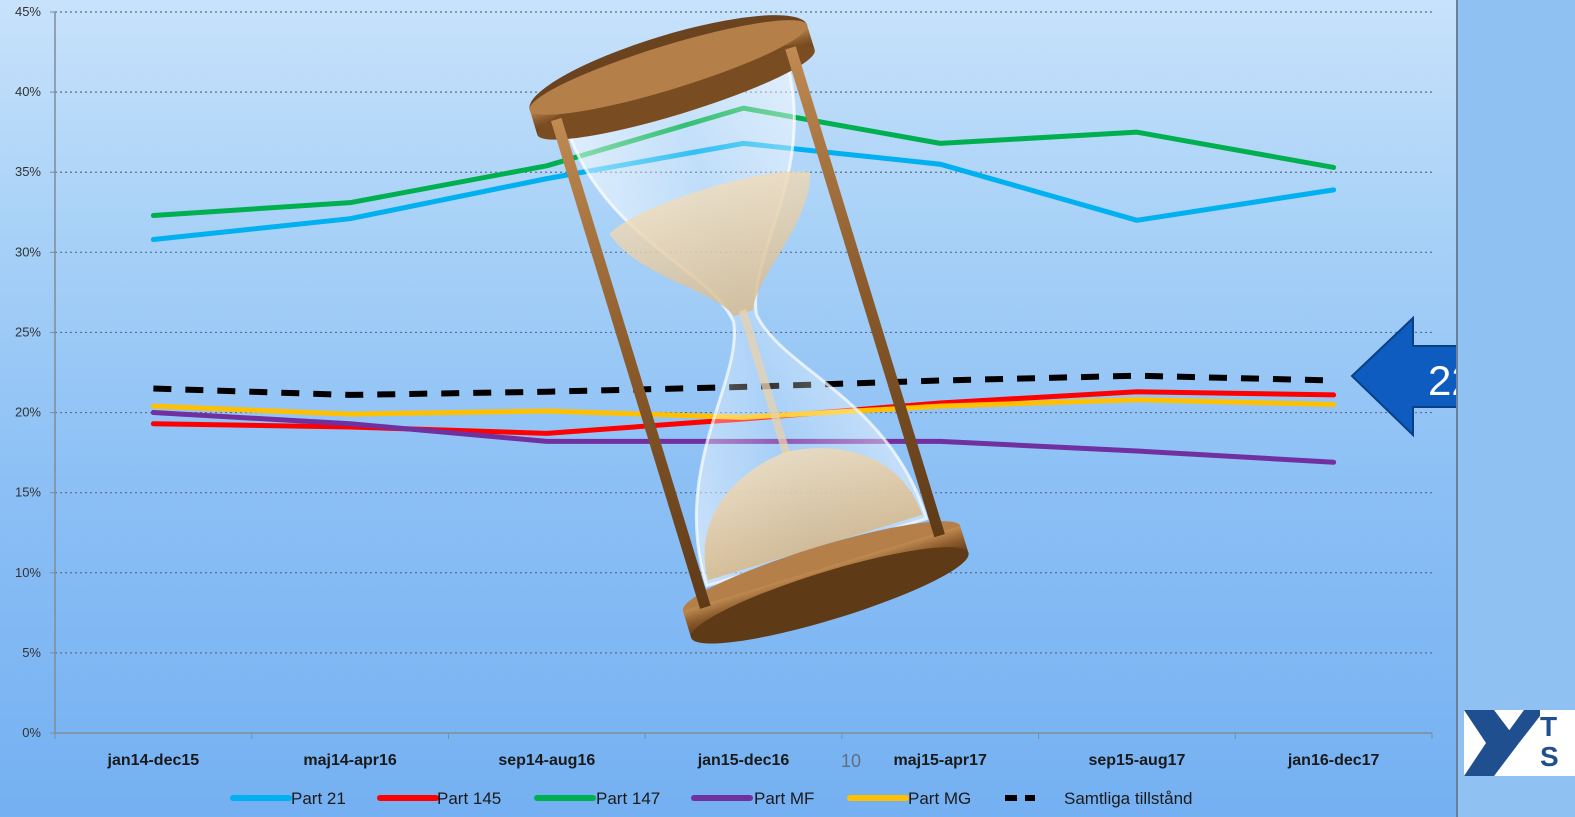 Image resolution: width=1575 pixels, height=817 pixels. What do you see at coordinates (153, 760) in the screenshot?
I see `x-category-label: jan14-dec15` at bounding box center [153, 760].